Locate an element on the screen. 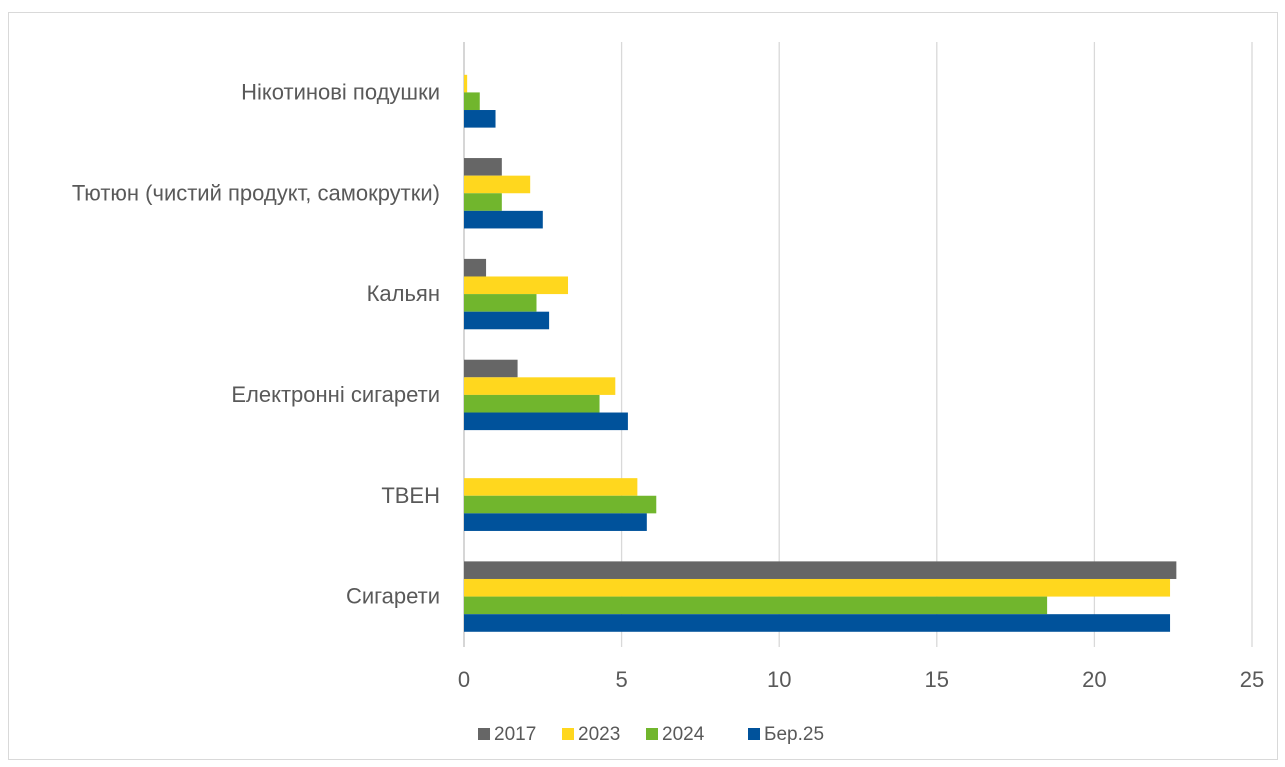 Image resolution: width=1285 pixels, height=767 pixels. x-tick-label: 15 is located at coordinates (937, 679).